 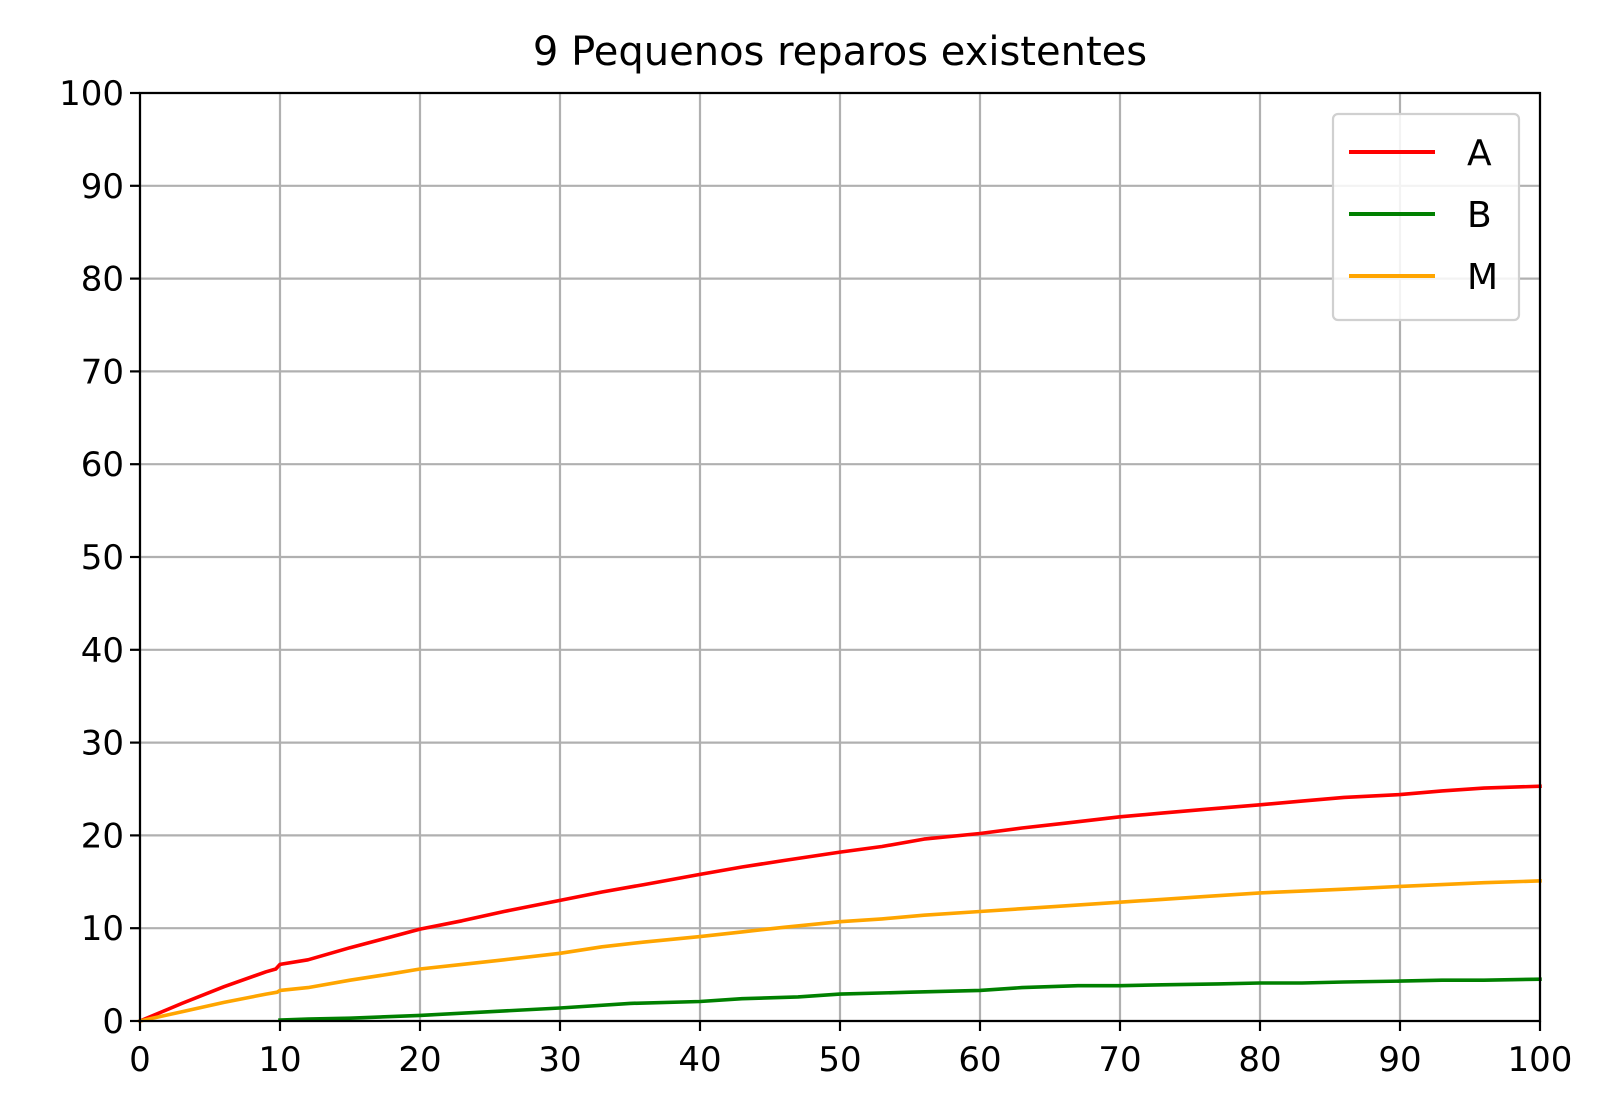 I want to click on legend-label-b: B, so click(x=1479, y=215).